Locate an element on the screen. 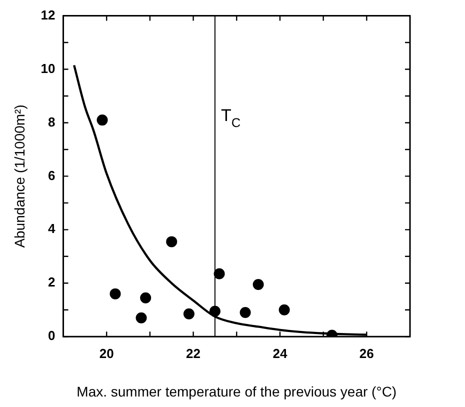 The image size is (465, 407). y-tick-label: 2 is located at coordinates (52, 282).